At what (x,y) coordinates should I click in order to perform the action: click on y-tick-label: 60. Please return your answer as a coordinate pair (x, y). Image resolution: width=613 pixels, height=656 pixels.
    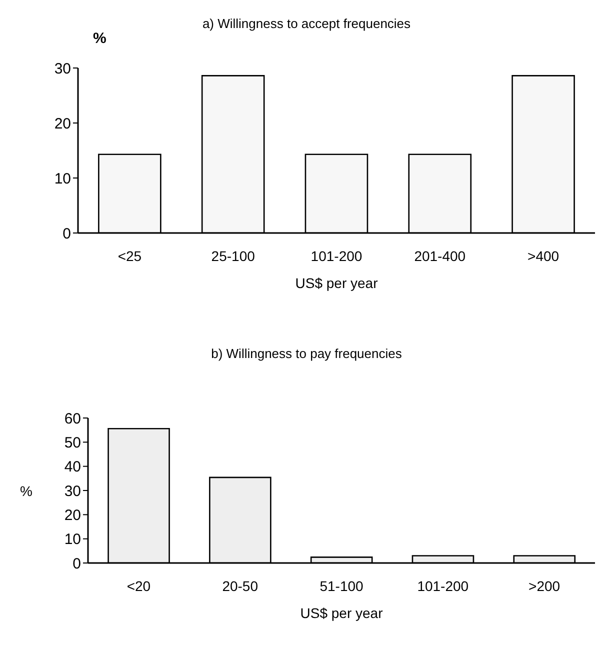
    Looking at the image, I should click on (72, 419).